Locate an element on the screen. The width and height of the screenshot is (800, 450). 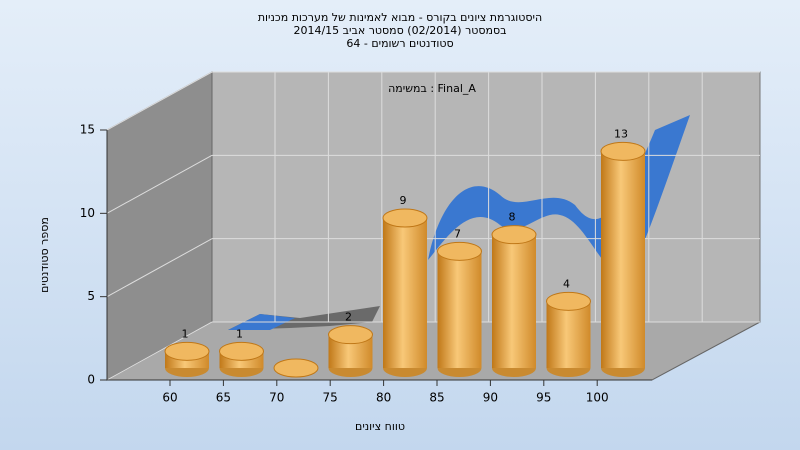
title: סטודנטים רשומים - 64 is located at coordinates (399, 43).